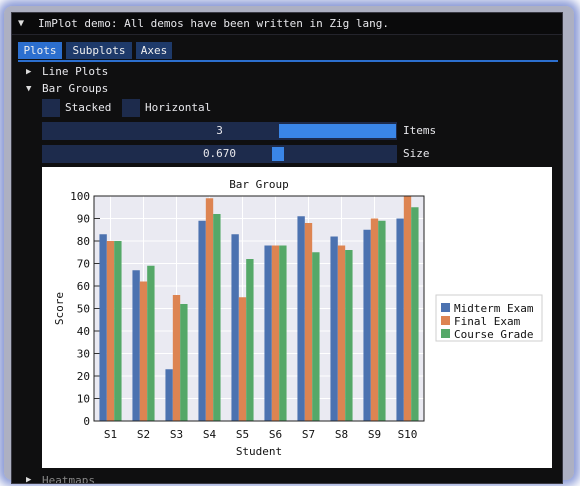  What do you see at coordinates (341, 434) in the screenshot?
I see `x-tick-label: S8` at bounding box center [341, 434].